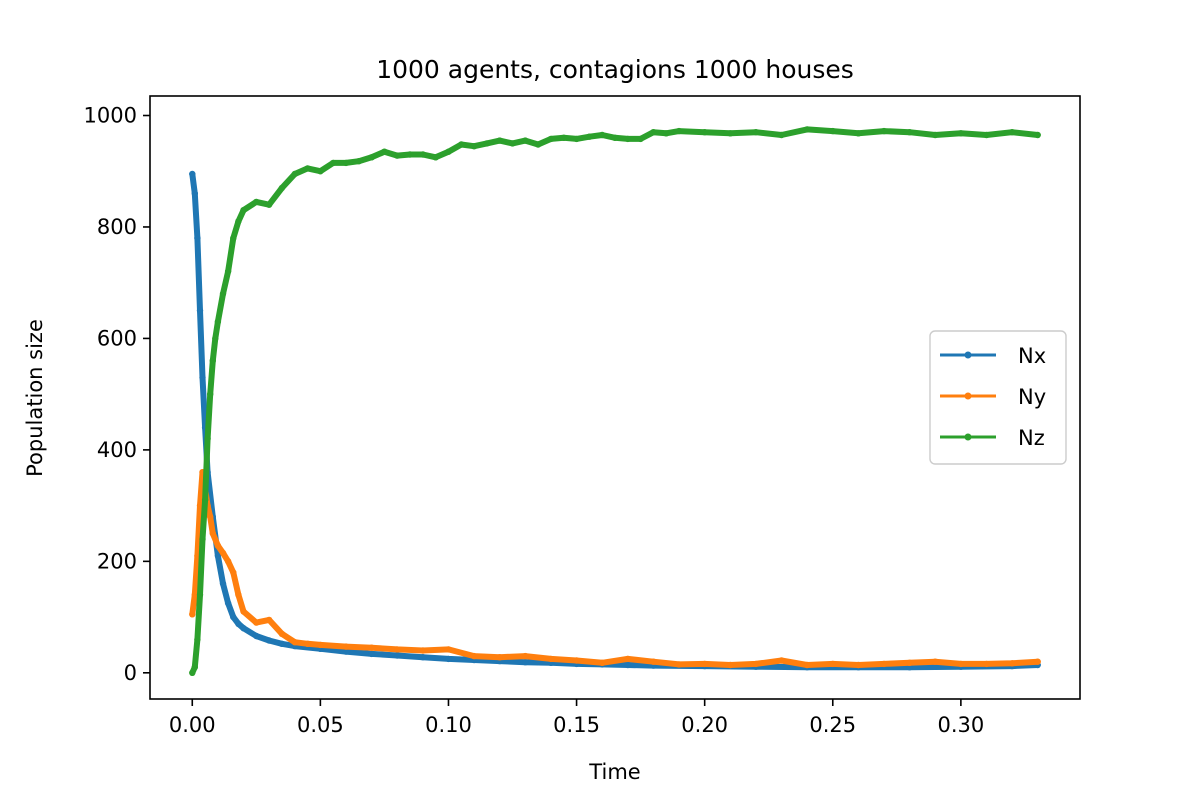 This screenshot has width=1200, height=800. I want to click on x-tick-label: 0.10, so click(448, 725).